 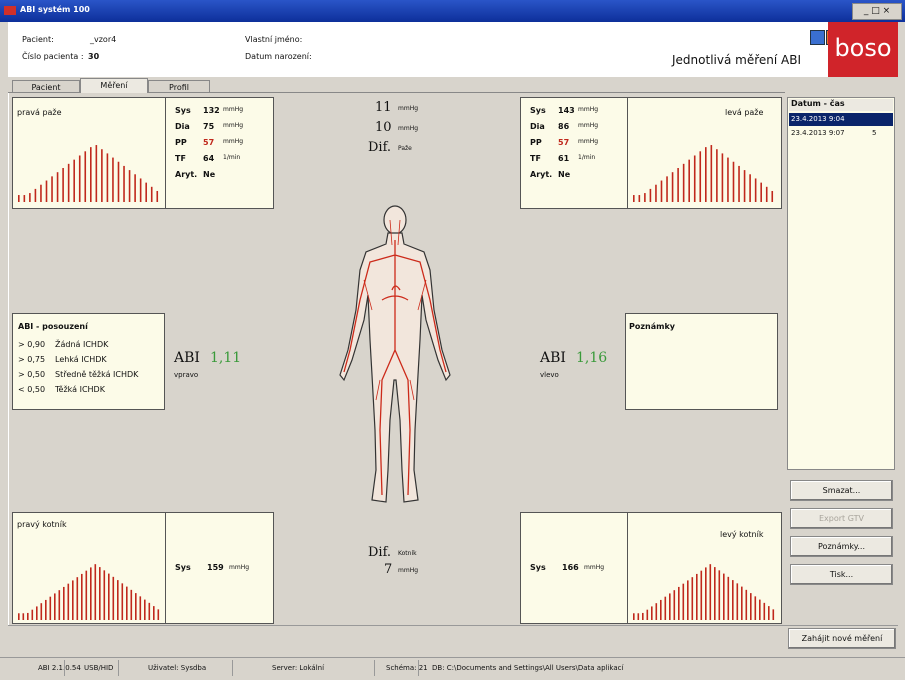 What do you see at coordinates (179, 86) in the screenshot?
I see `tab: Profil` at bounding box center [179, 86].